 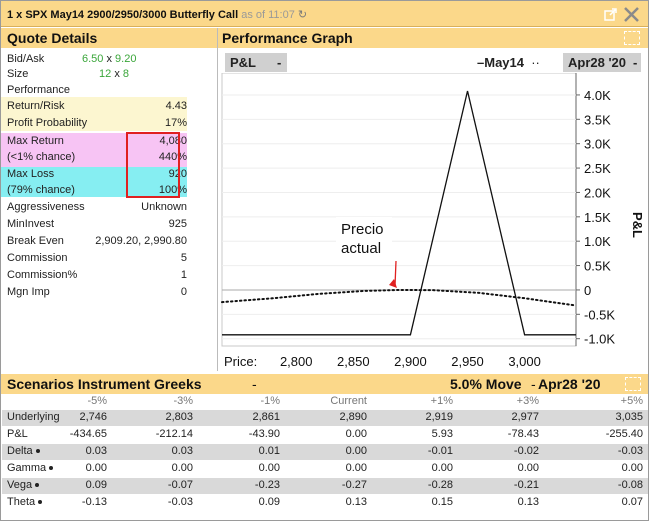 What do you see at coordinates (395, 273) in the screenshot?
I see `annotation-arrow` at bounding box center [395, 273].